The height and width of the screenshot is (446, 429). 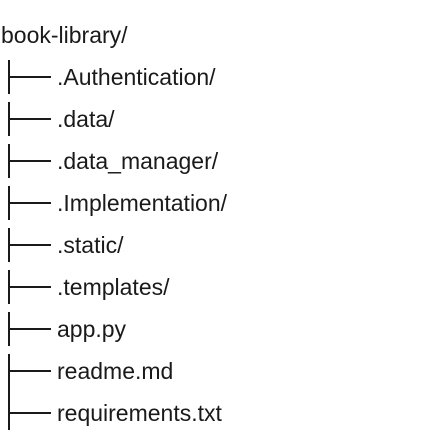 I want to click on file-readme-md: readme.md, so click(x=115, y=371).